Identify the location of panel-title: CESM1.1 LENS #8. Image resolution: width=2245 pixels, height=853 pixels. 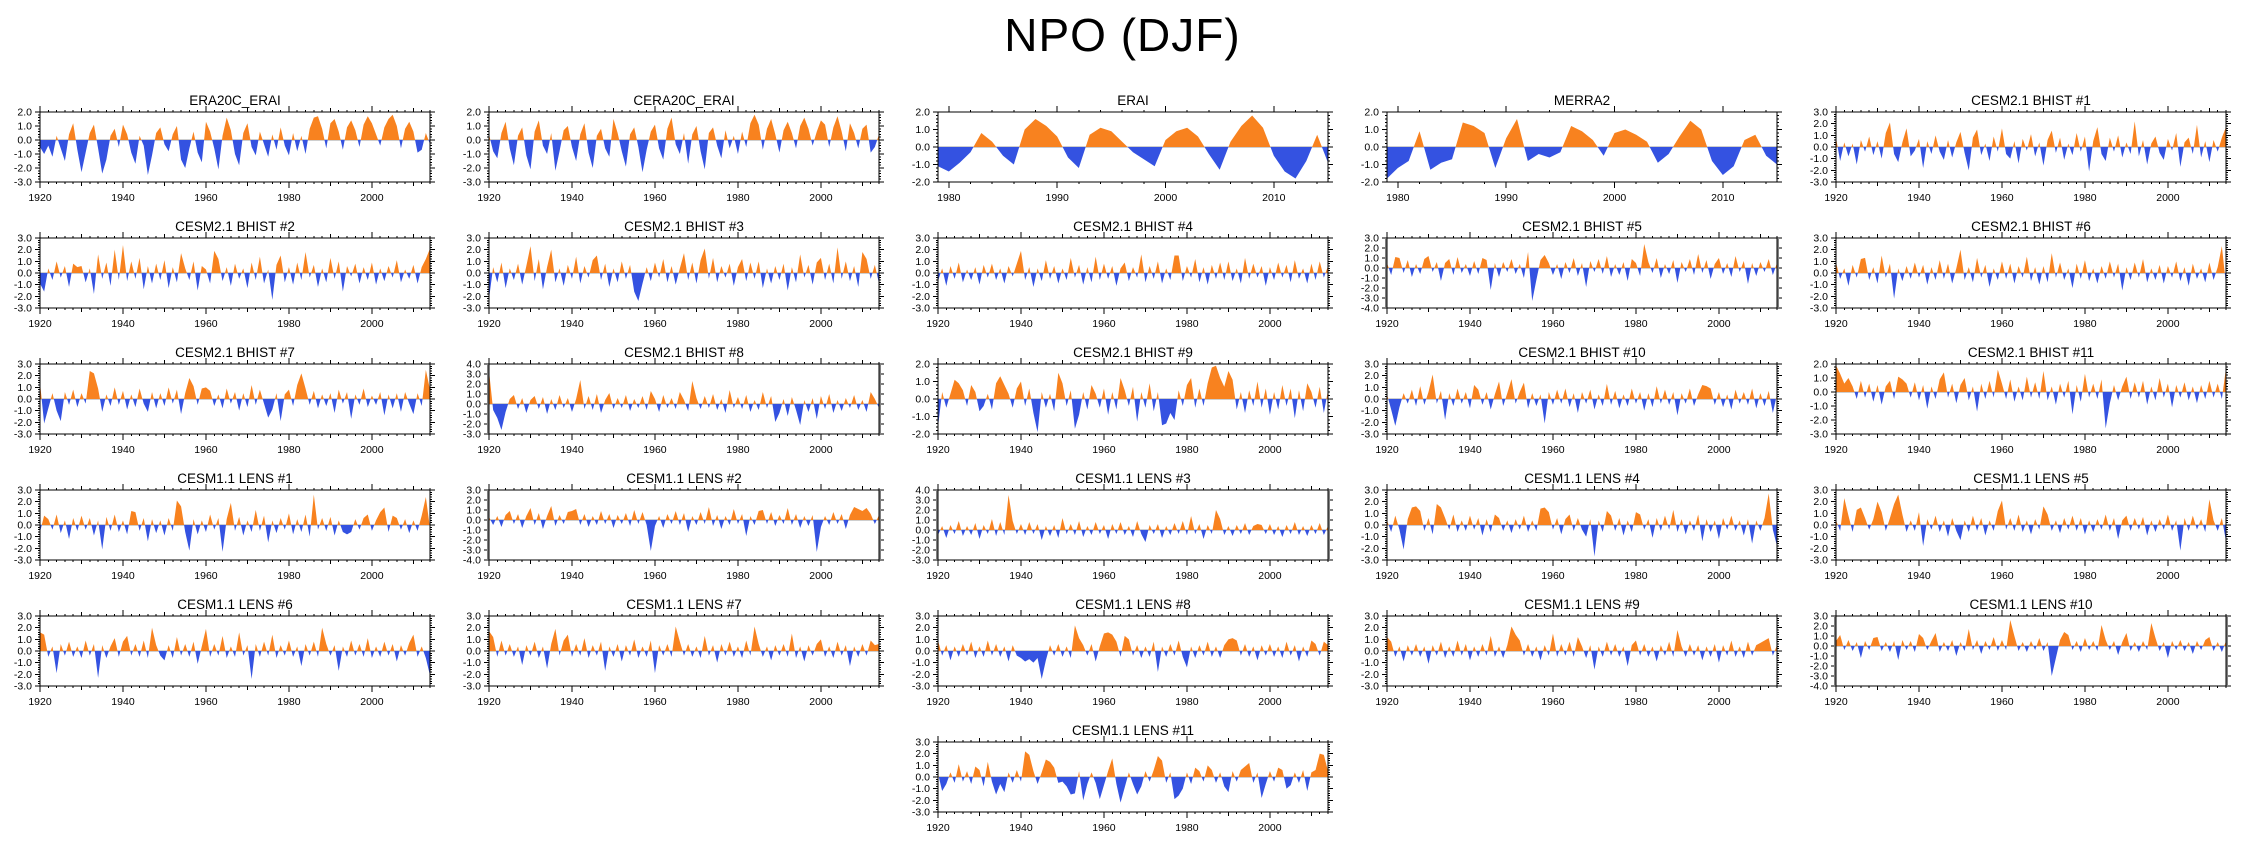
(1133, 604).